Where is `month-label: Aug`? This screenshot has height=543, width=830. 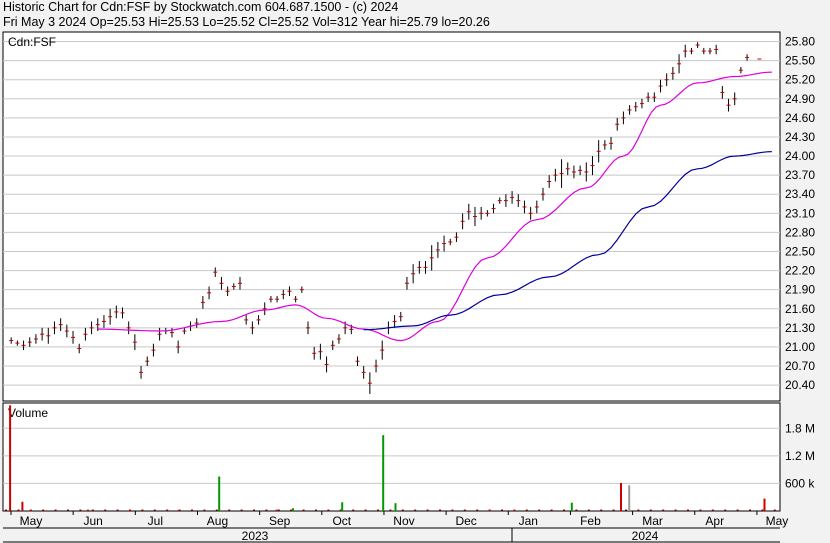
month-label: Aug is located at coordinates (217, 521).